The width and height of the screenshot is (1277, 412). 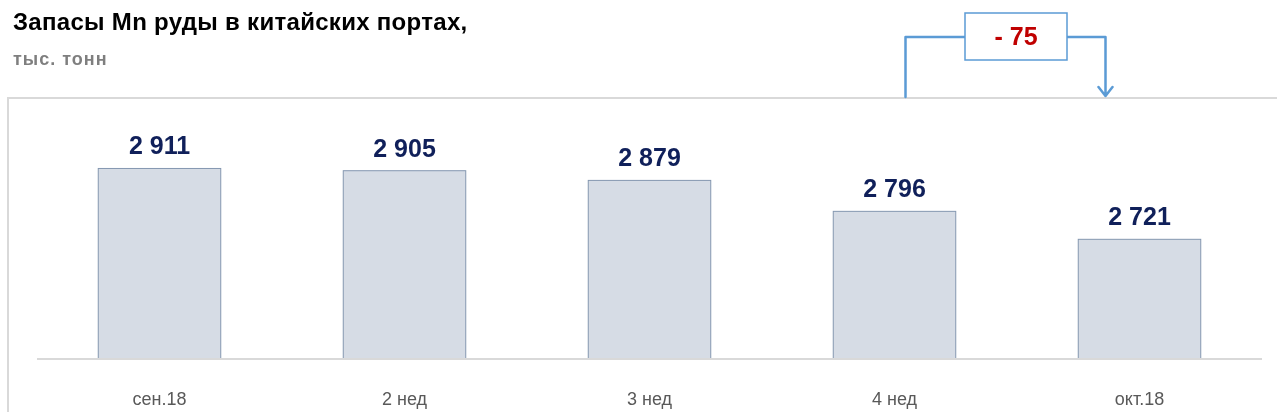 What do you see at coordinates (649, 399) in the screenshot?
I see `x-tick-label: 3 нед` at bounding box center [649, 399].